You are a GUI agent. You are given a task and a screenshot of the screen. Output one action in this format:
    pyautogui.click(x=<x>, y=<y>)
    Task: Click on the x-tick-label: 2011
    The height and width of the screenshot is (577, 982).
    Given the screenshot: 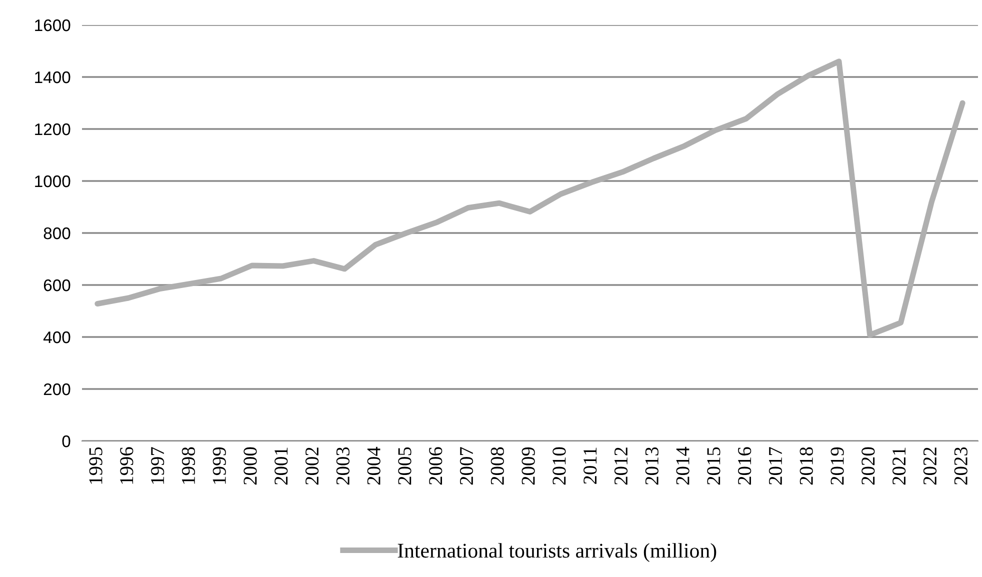 What is the action you would take?
    pyautogui.click(x=590, y=466)
    